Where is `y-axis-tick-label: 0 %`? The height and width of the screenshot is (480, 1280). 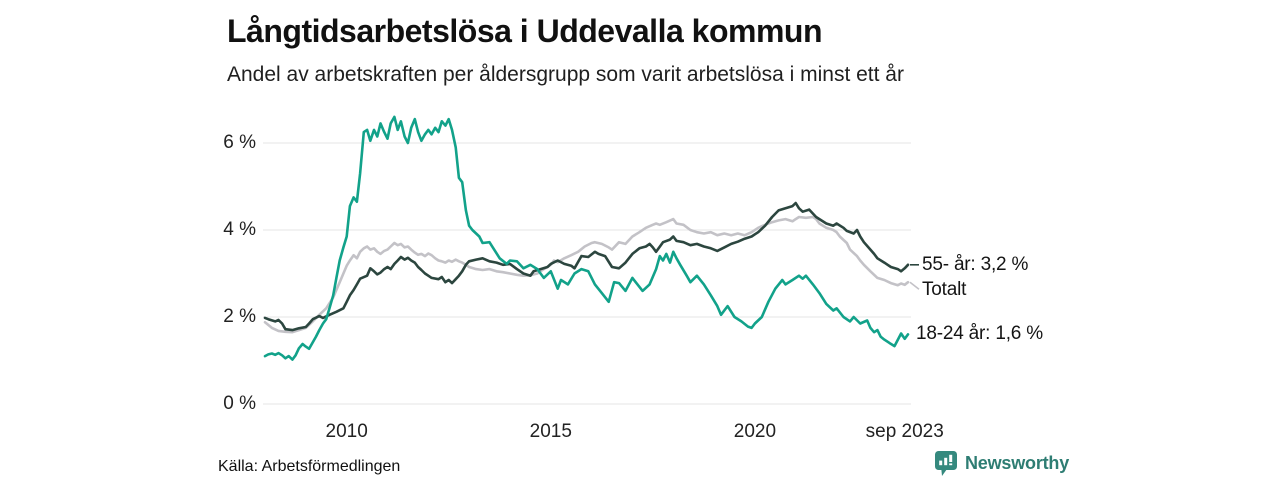 y-axis-tick-label: 0 % is located at coordinates (239, 403).